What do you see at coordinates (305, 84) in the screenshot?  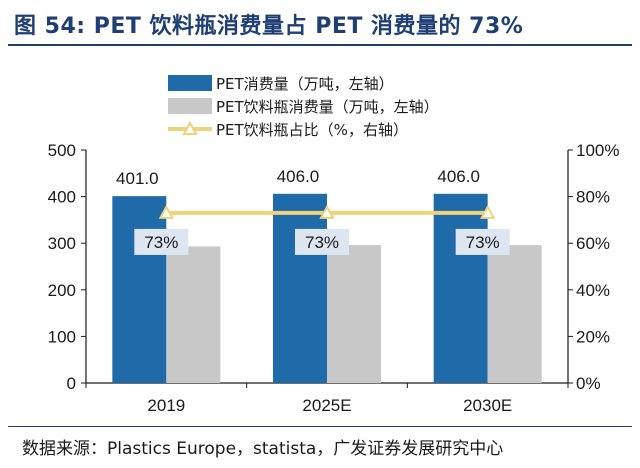 I see `legend-label: PET消费量（万吨，左轴）` at bounding box center [305, 84].